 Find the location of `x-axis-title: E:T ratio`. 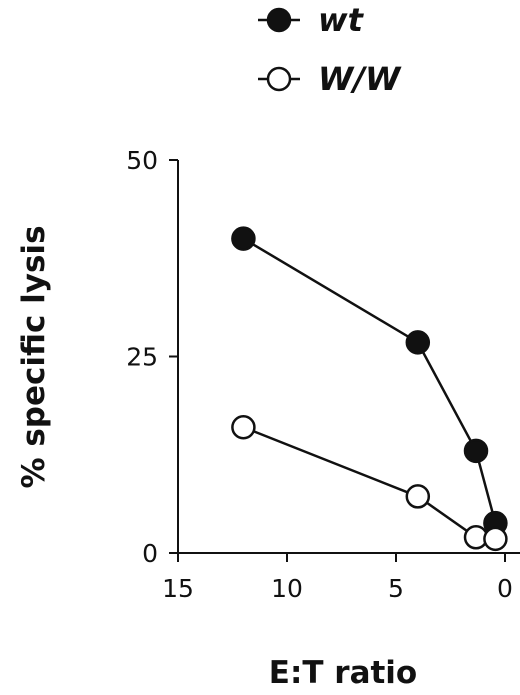

x-axis-title: E:T ratio is located at coordinates (343, 673).